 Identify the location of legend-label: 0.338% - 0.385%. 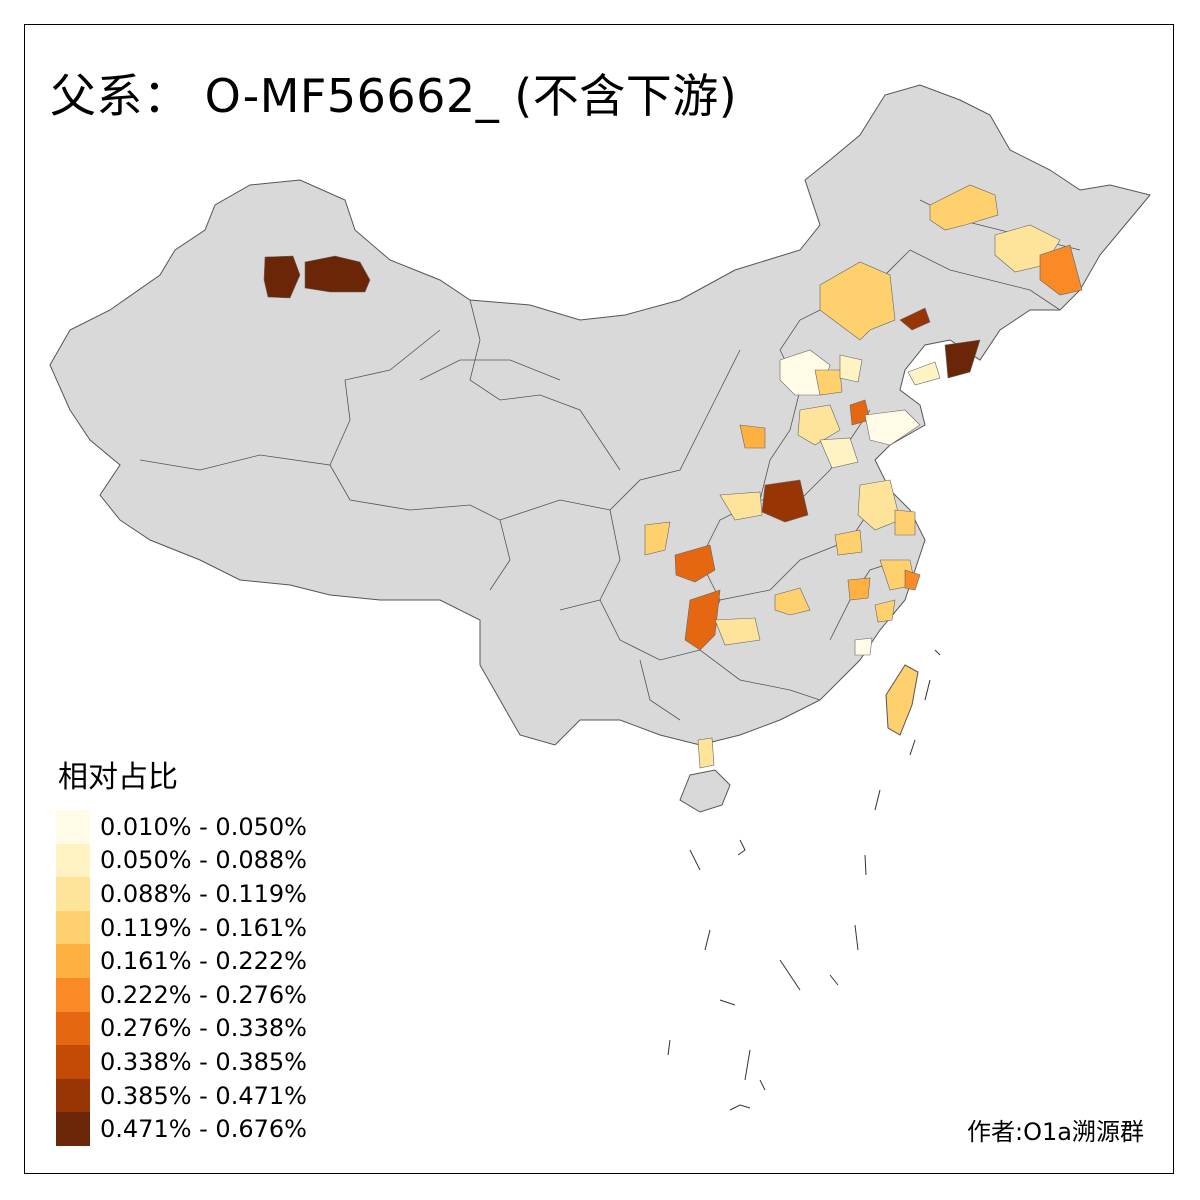
(203, 1061).